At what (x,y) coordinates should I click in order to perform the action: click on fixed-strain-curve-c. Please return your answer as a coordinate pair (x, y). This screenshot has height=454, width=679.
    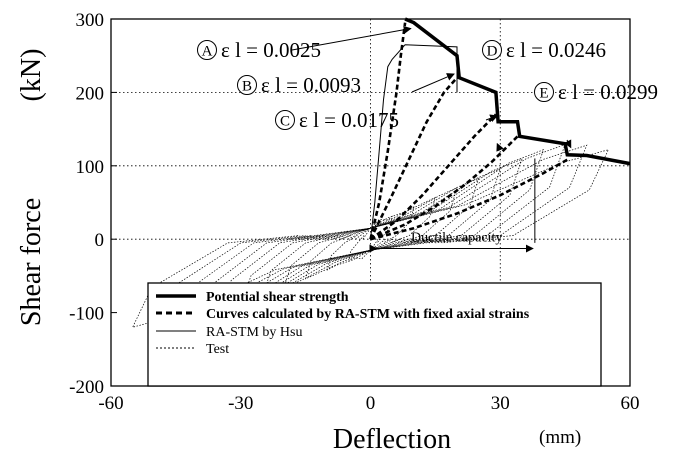
    Looking at the image, I should click on (433, 177).